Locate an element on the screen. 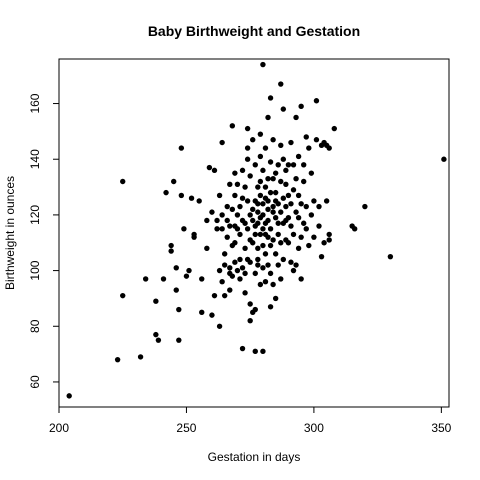  x-axis-label: Gestation in days is located at coordinates (254, 457).